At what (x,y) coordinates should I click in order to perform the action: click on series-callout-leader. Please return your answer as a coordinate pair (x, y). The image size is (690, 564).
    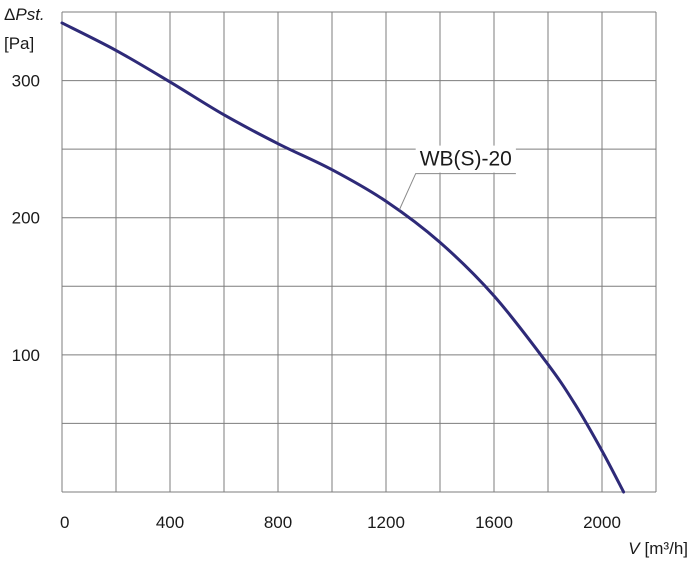
    Looking at the image, I should click on (457, 191).